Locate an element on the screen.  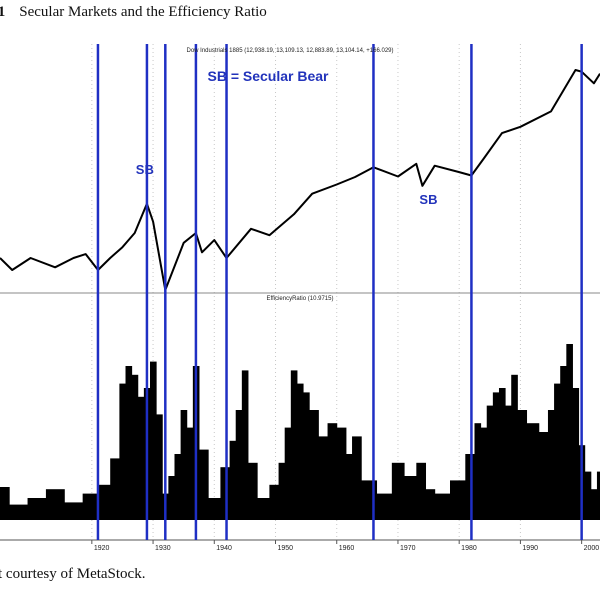
efficiency-bar-1938 is located at coordinates (203, 484).